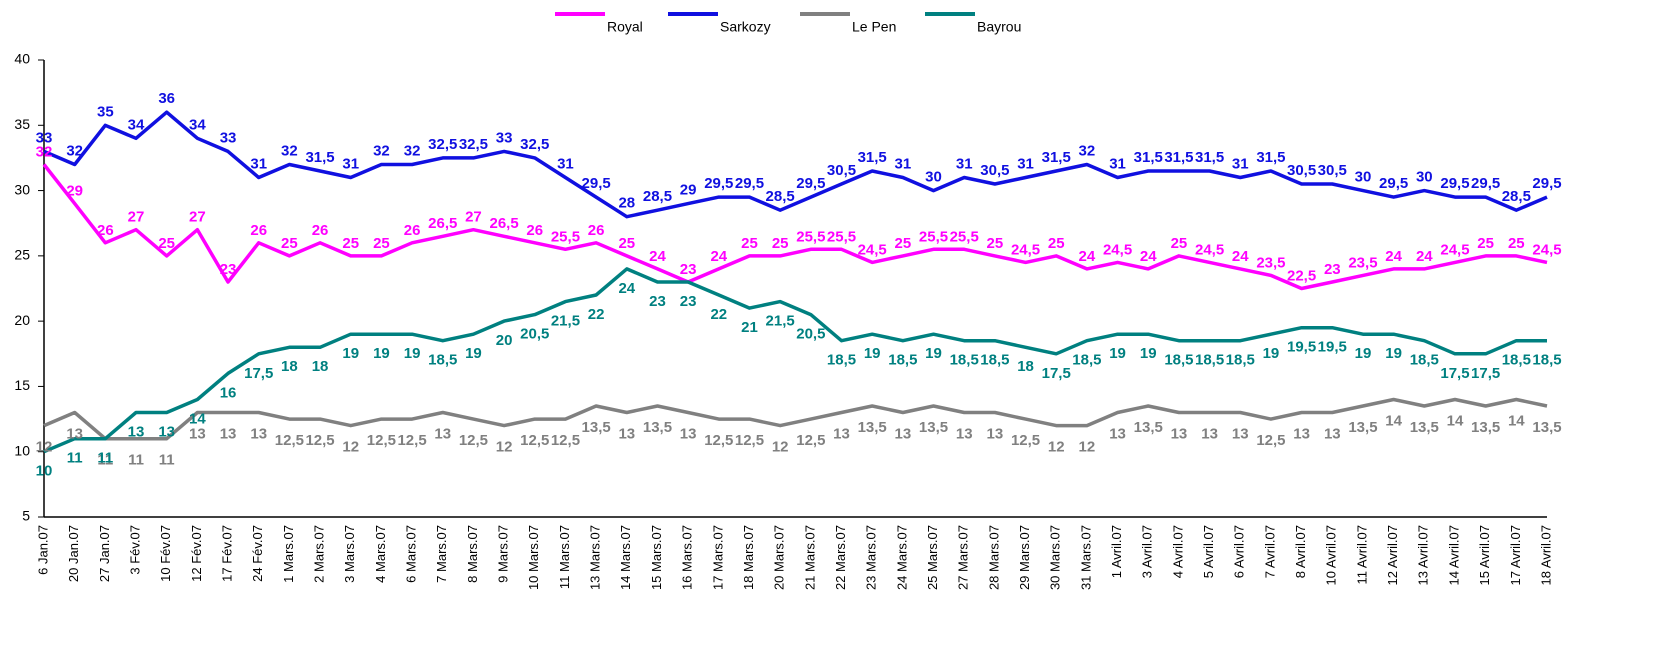  Describe the element at coordinates (26, 516) in the screenshot. I see `y-tick-label: 5` at that location.